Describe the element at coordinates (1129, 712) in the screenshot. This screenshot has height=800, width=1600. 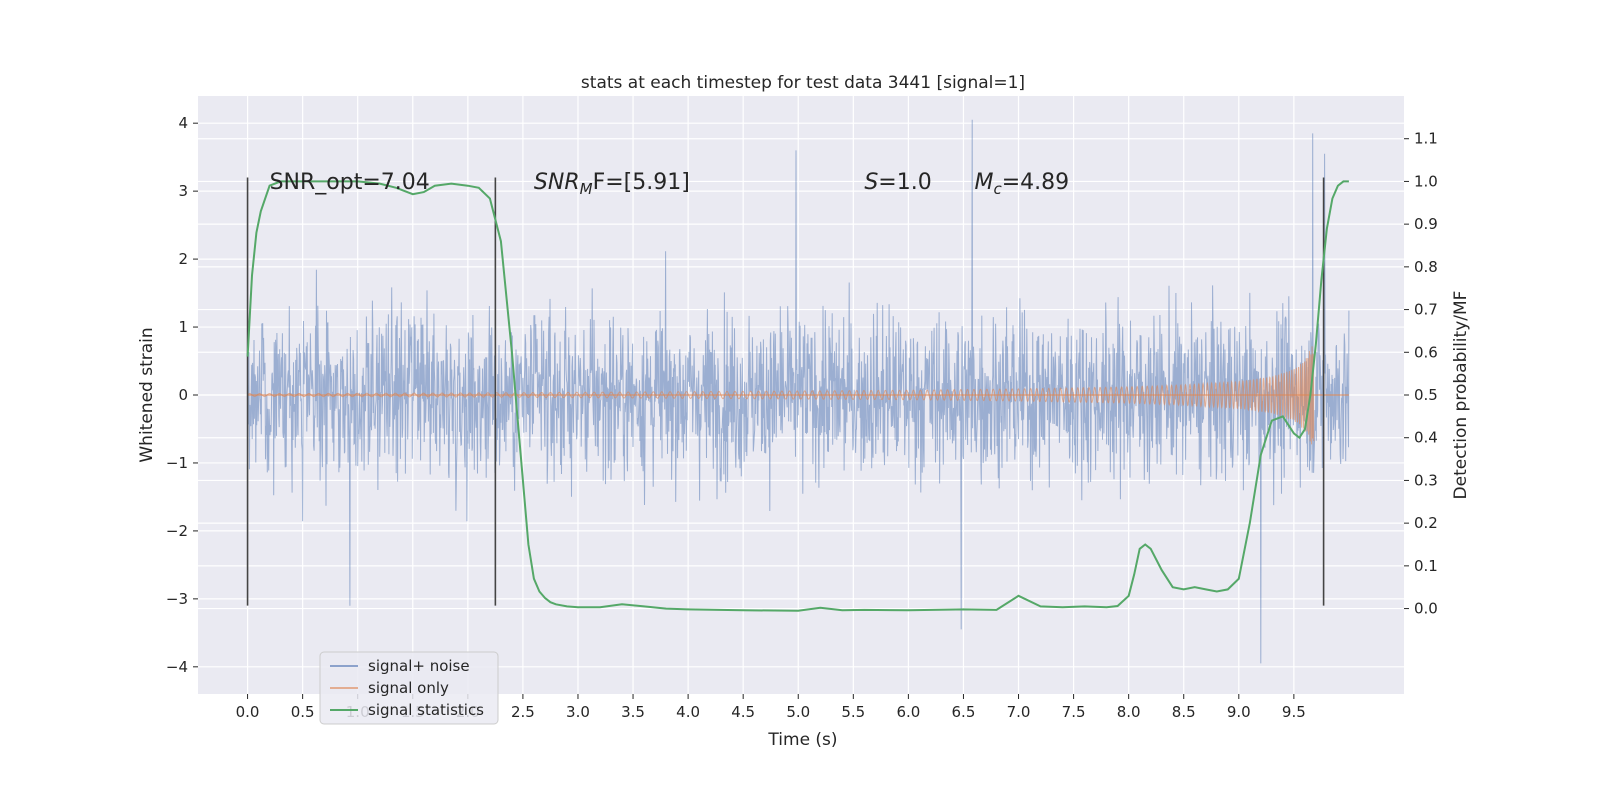
I see `x-tick-label: 8.0` at that location.